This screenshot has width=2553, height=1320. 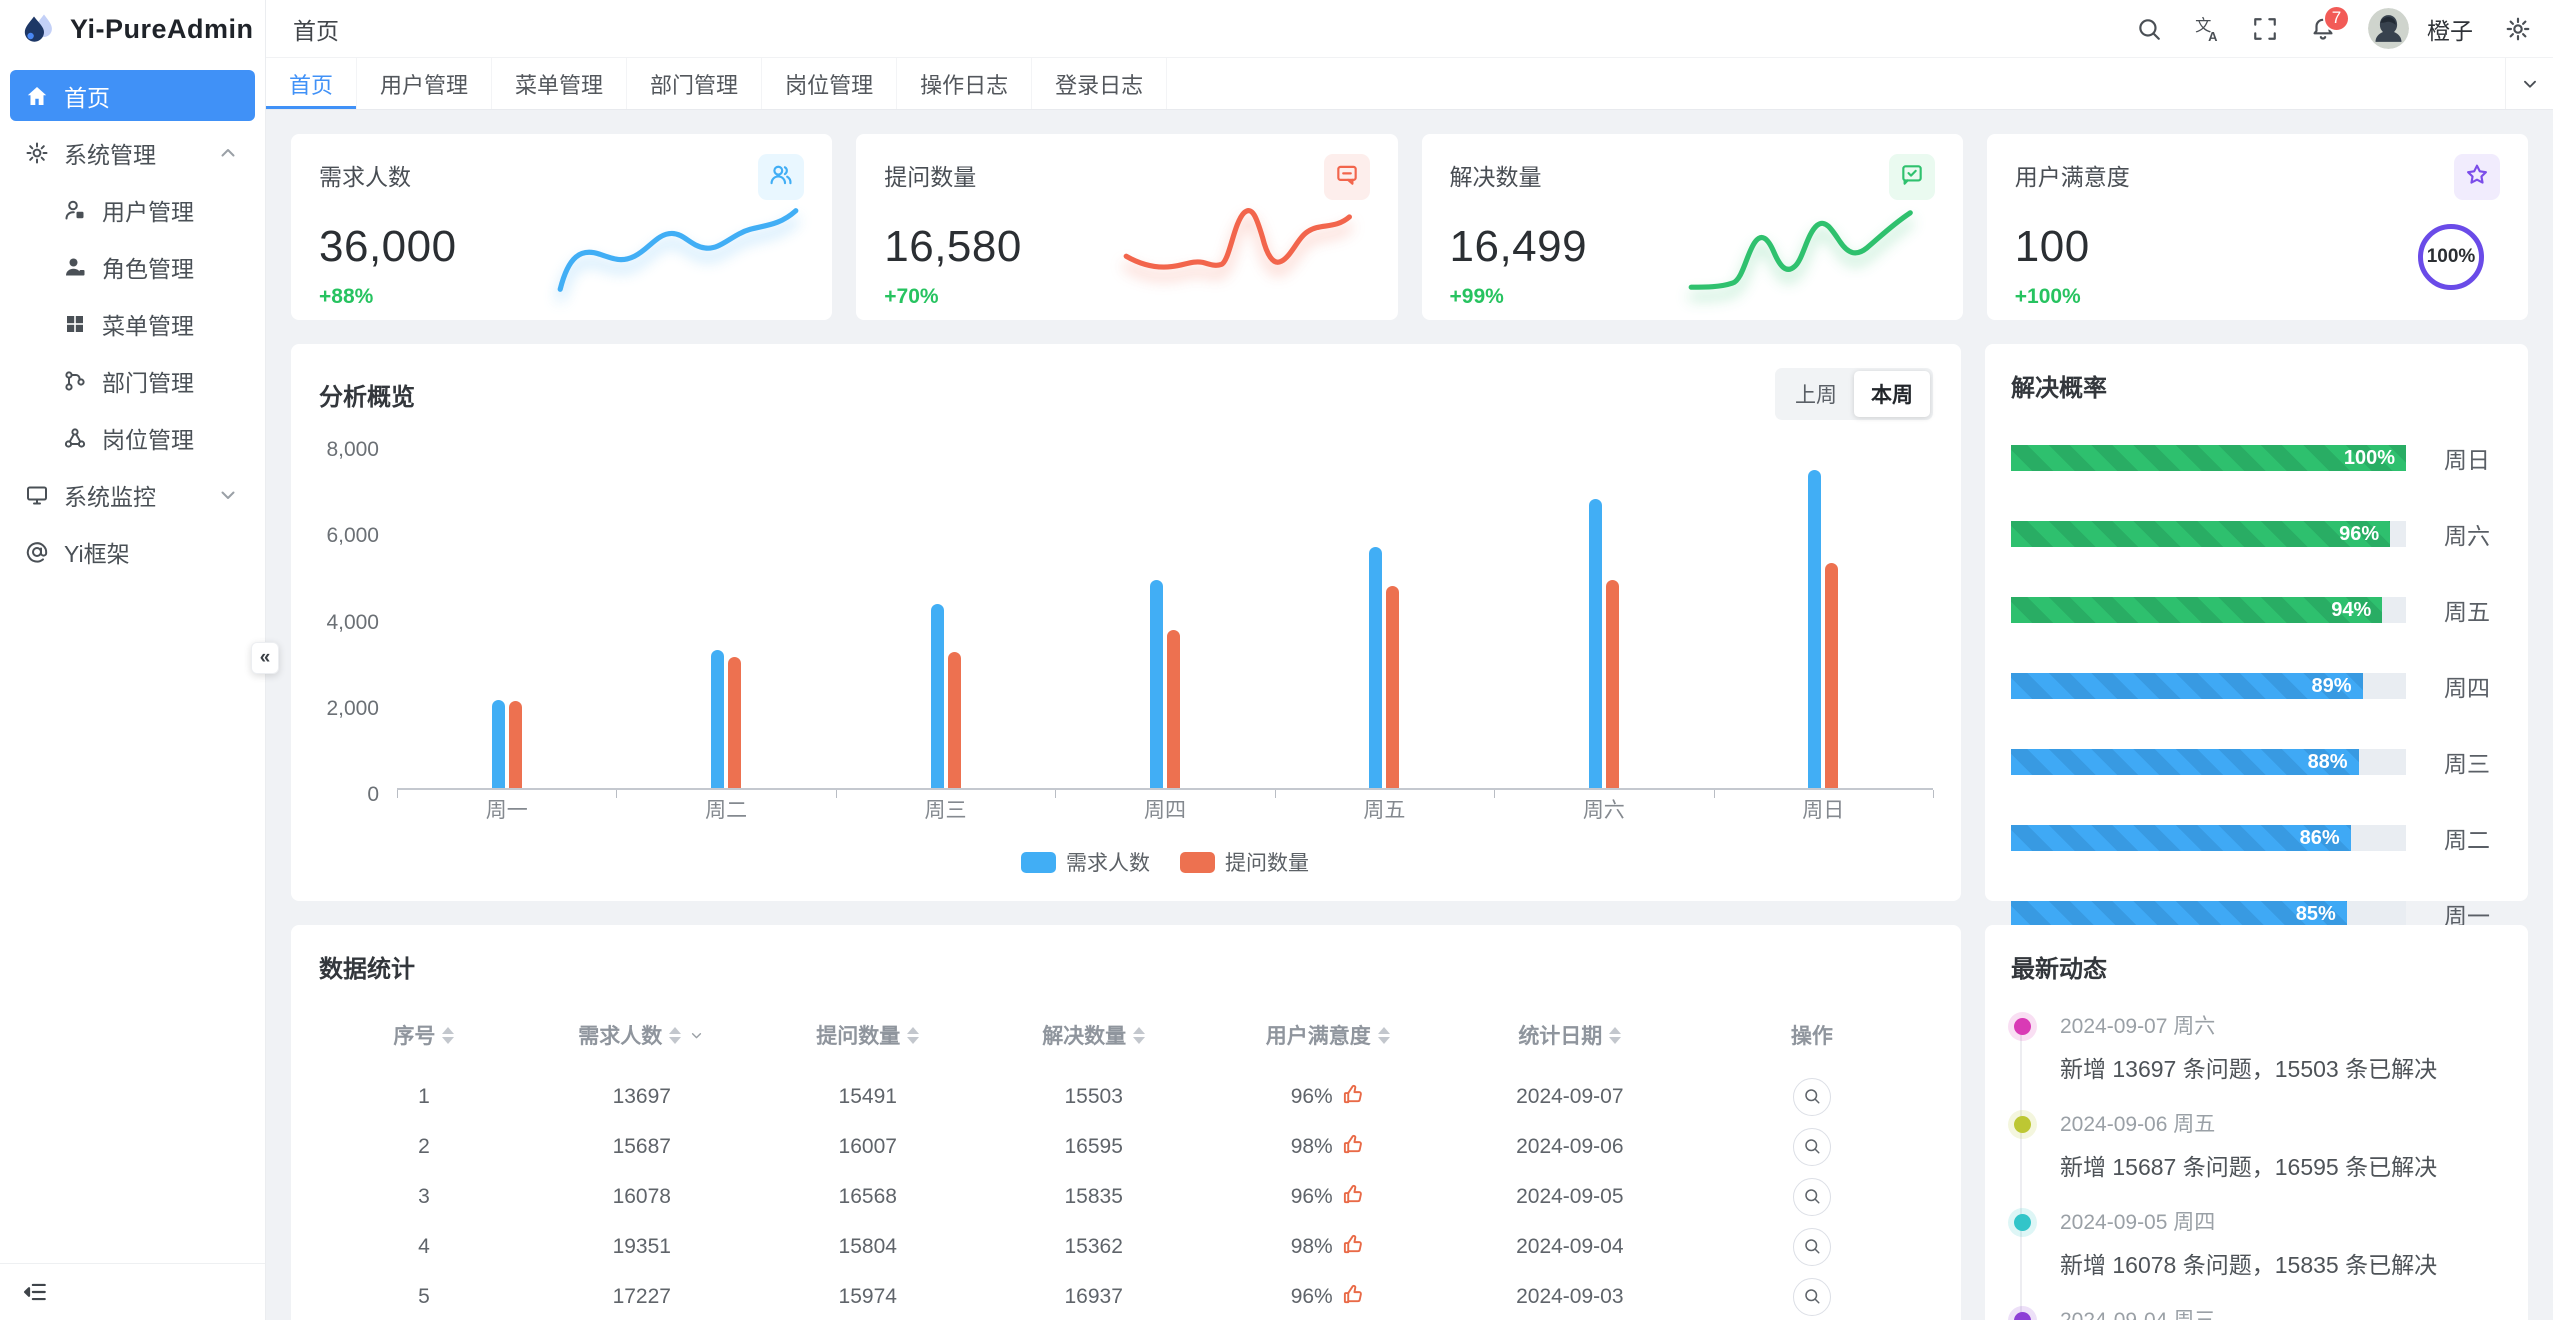 I want to click on bar-group-周三, so click(x=945, y=619).